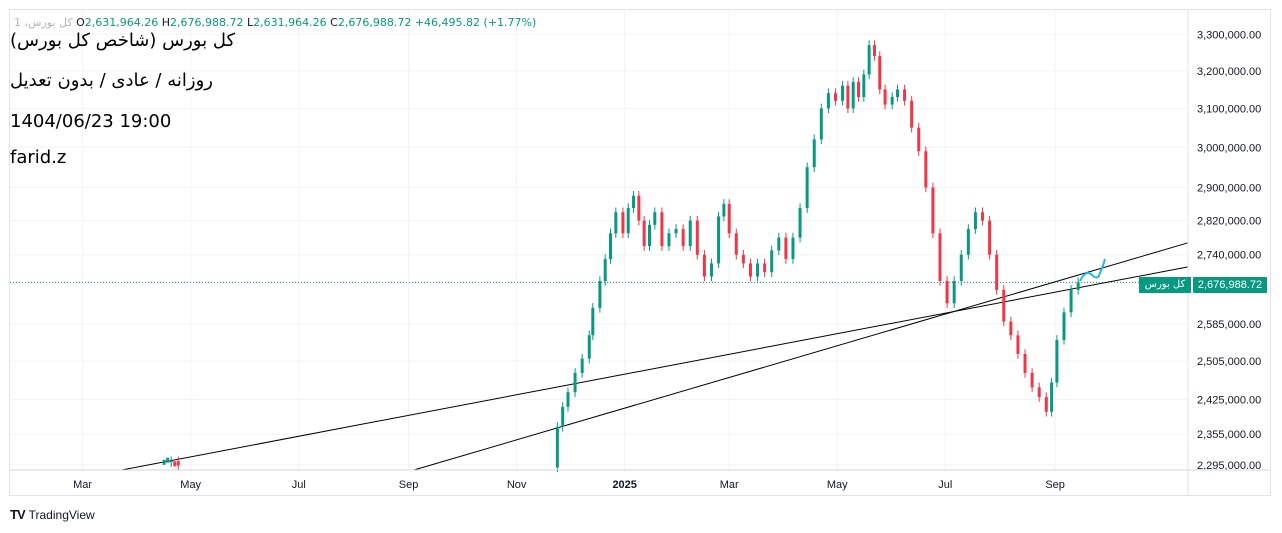 This screenshot has width=1282, height=533. I want to click on y-tick-label: 2,740,000.00, so click(1229, 256).